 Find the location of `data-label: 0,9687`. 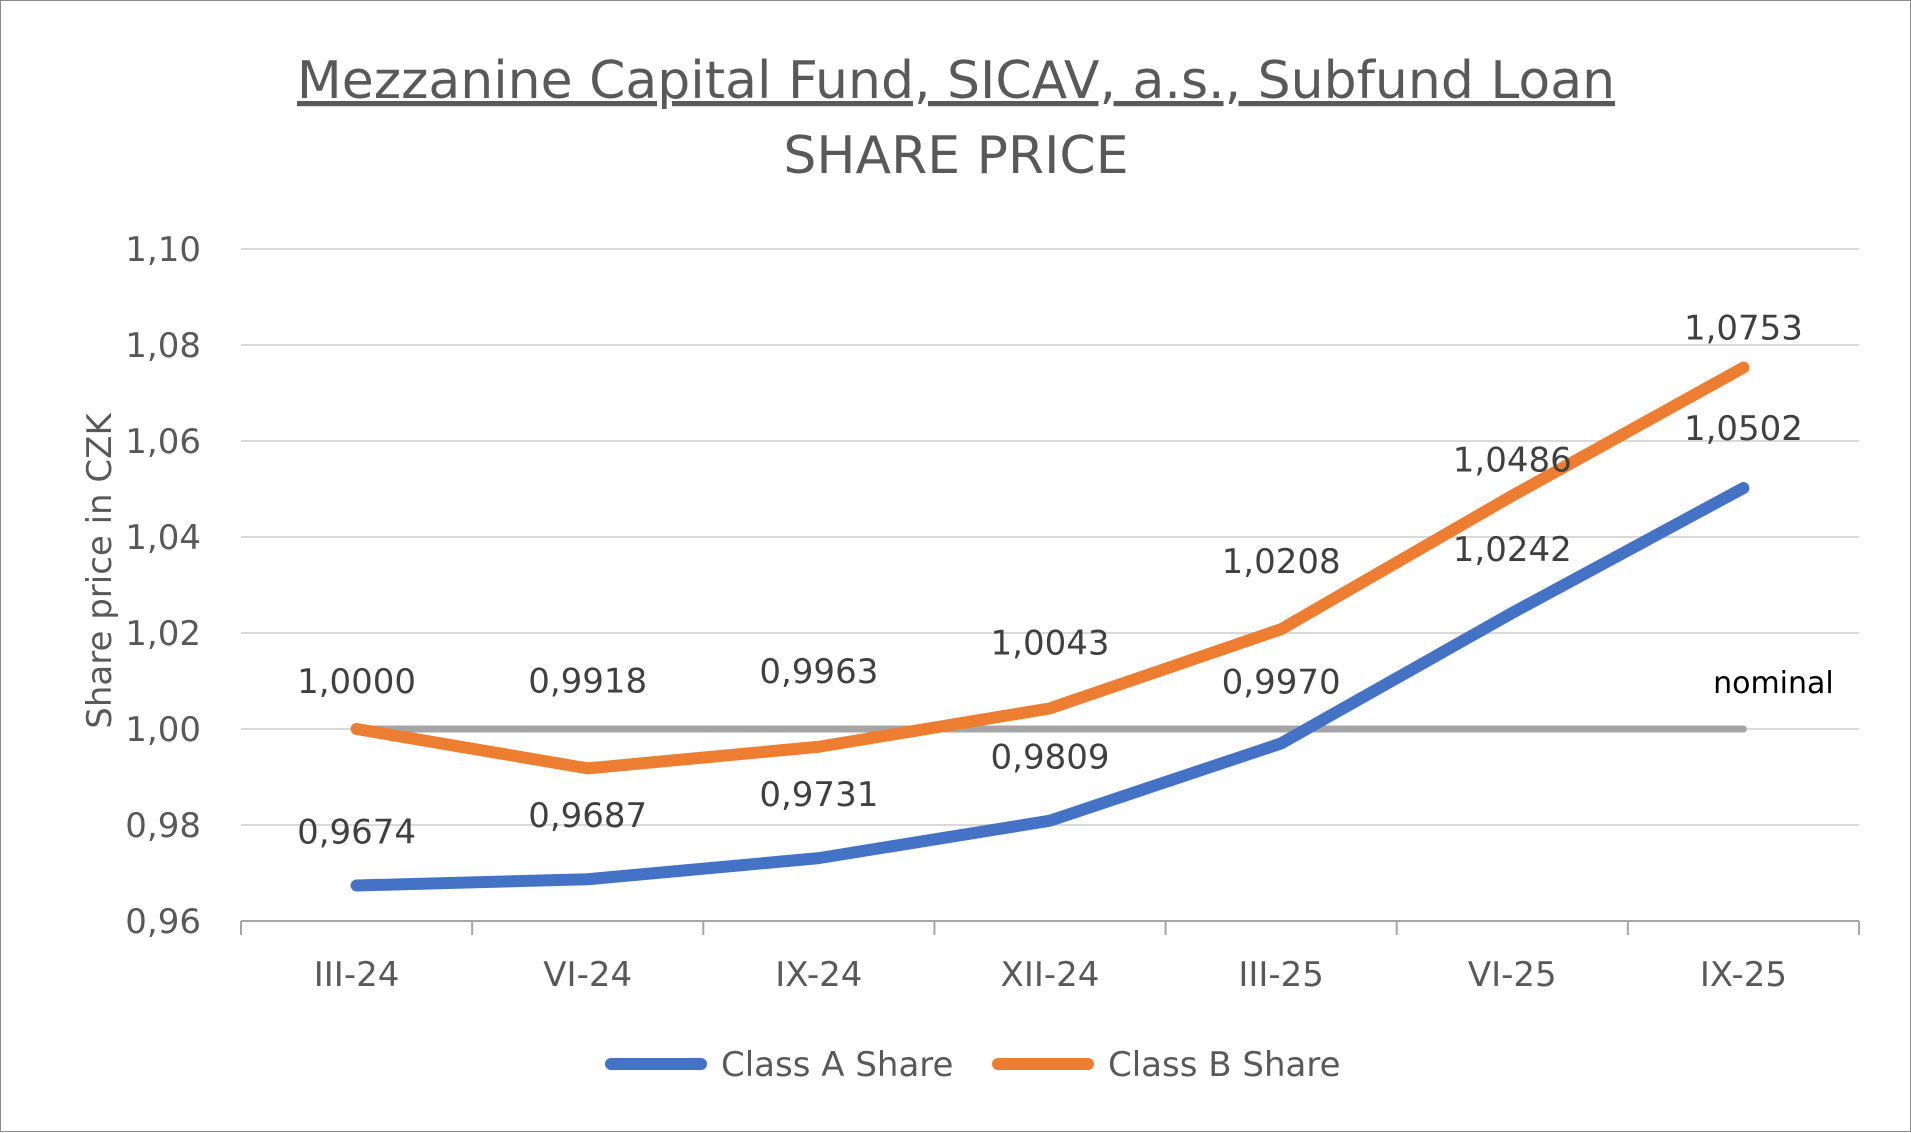

data-label: 0,9687 is located at coordinates (587, 816).